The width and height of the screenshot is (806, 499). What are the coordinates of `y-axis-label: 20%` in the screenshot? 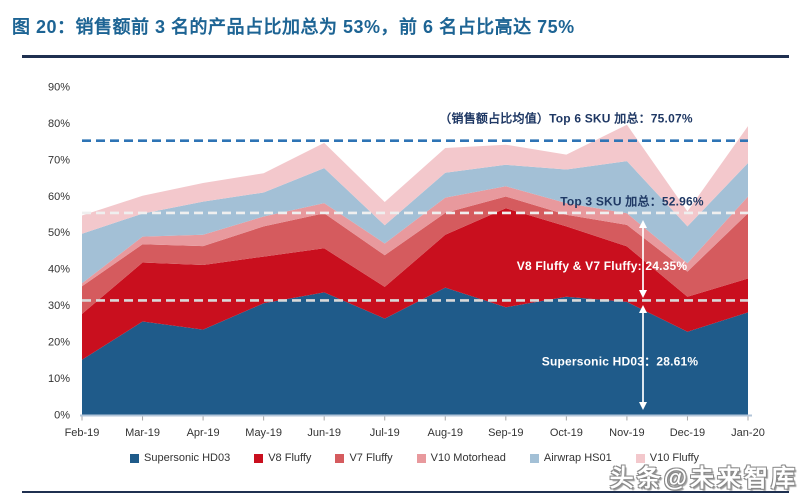 It's located at (59, 343).